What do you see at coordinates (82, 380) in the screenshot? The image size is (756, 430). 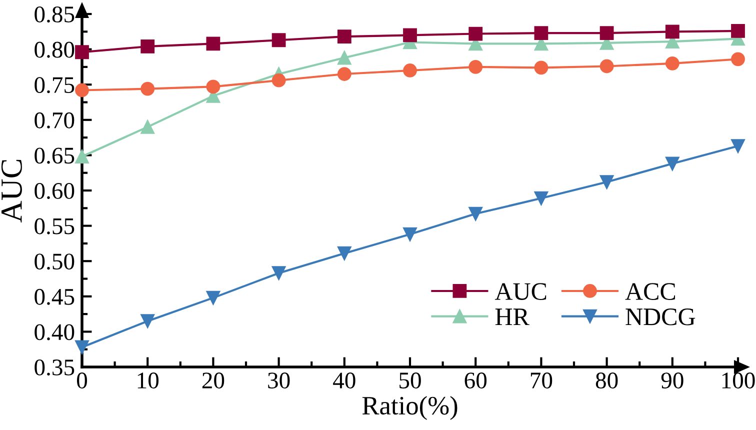 I see `x-tick-label: 0` at bounding box center [82, 380].